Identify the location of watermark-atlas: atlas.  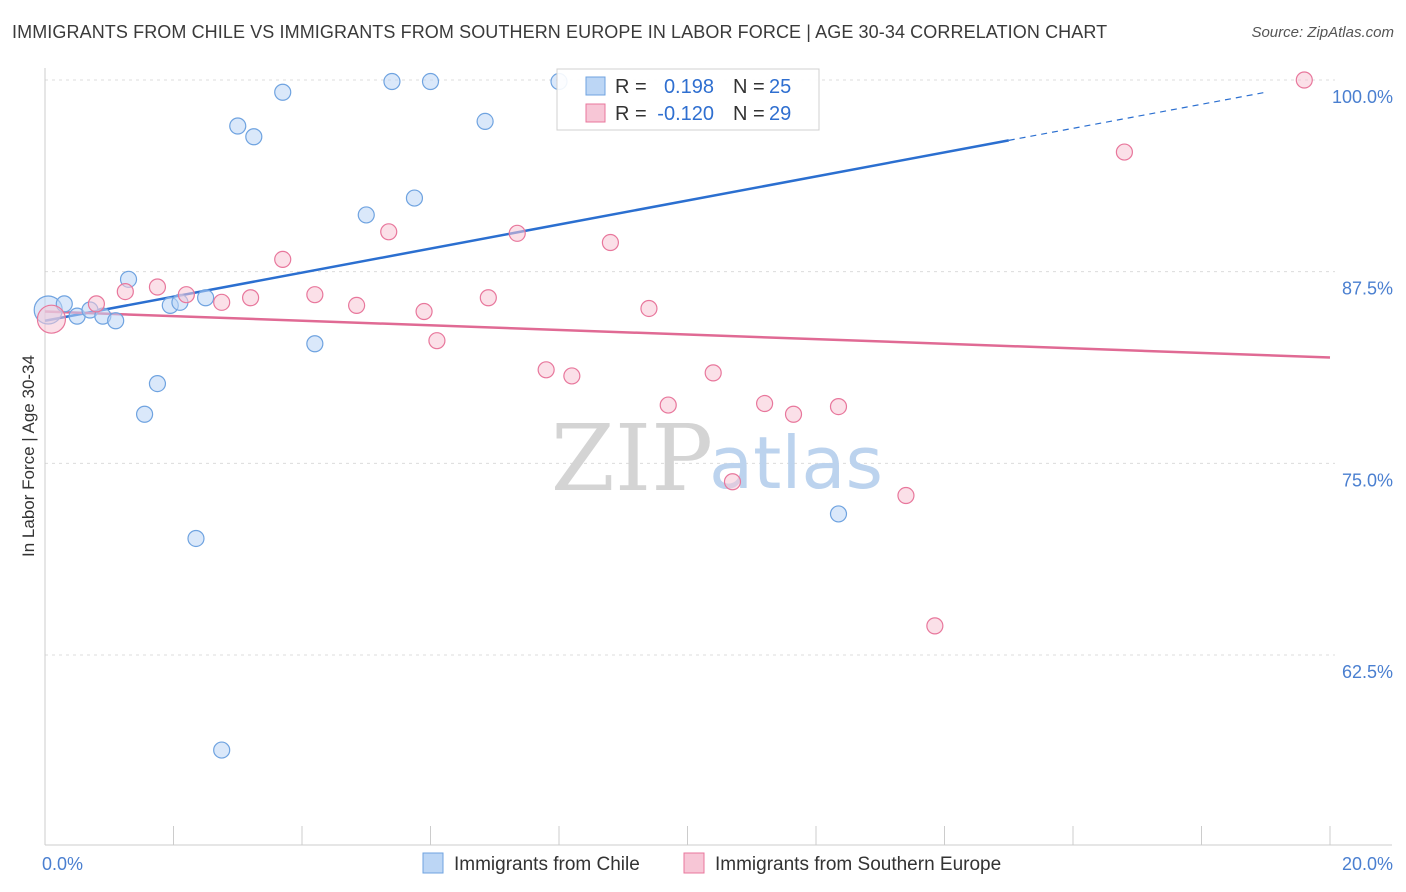
(796, 463).